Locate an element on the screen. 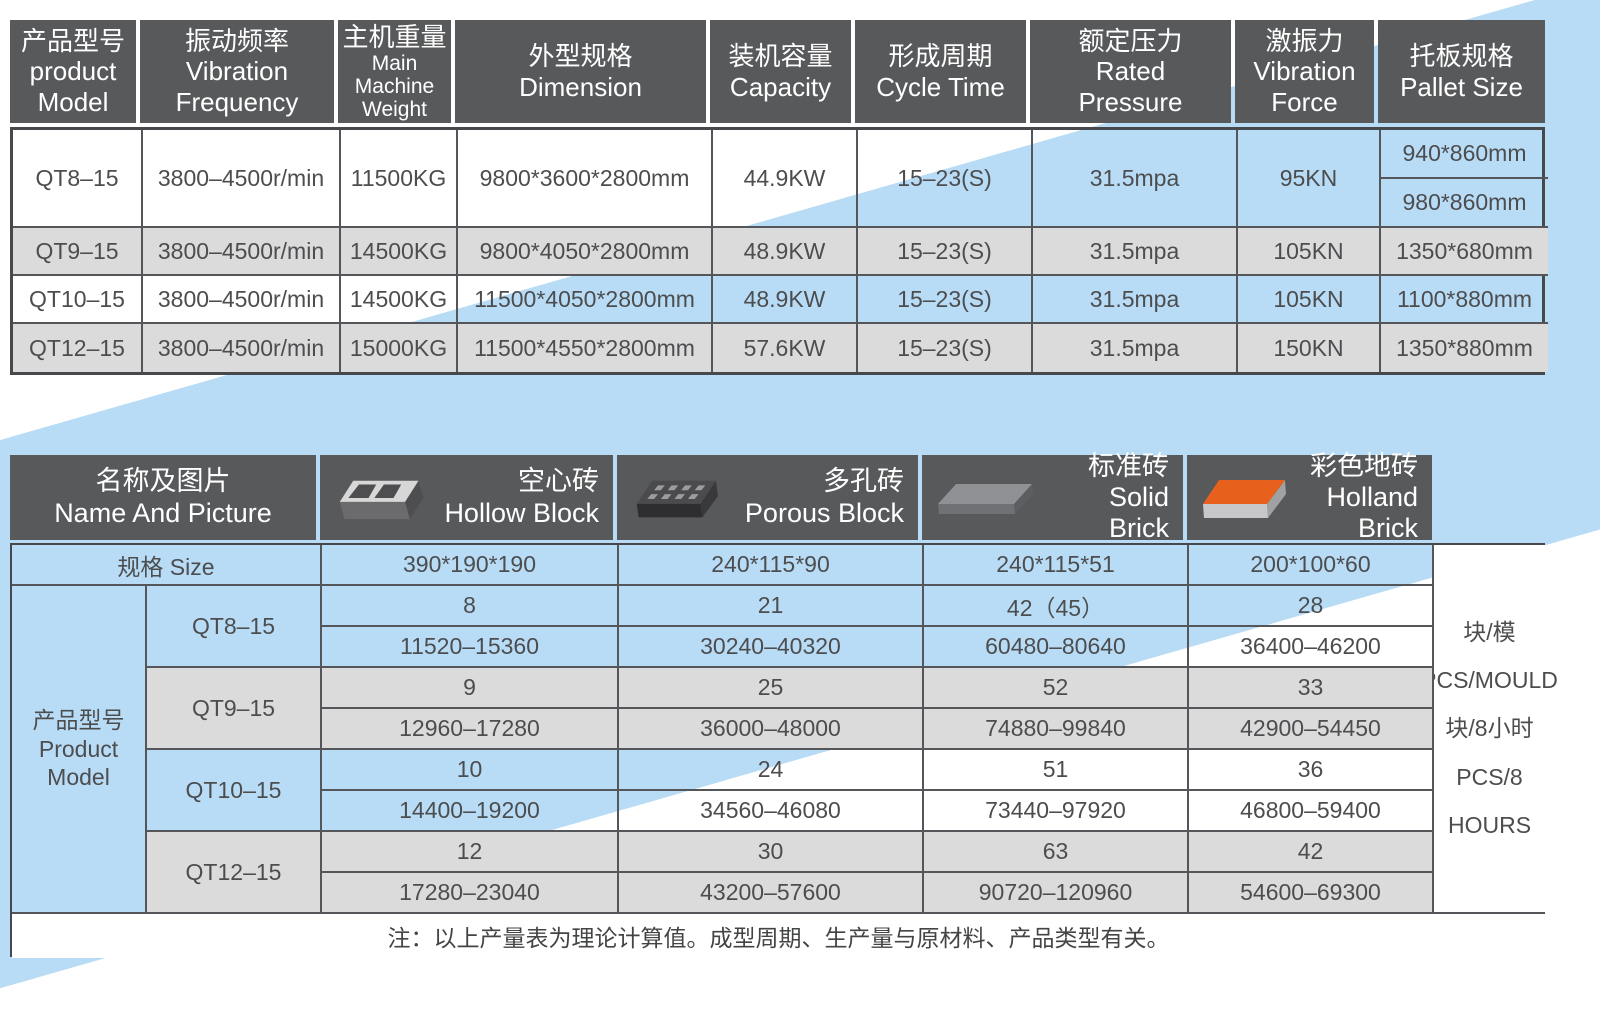 This screenshot has width=1600, height=1012. col-header-vibration-frequency: 振动频率 Vibration Frequency is located at coordinates (237, 71).